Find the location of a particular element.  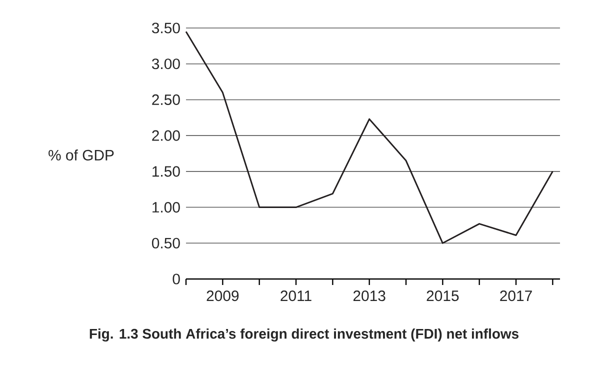

x-tick-label: 2013 is located at coordinates (369, 296).